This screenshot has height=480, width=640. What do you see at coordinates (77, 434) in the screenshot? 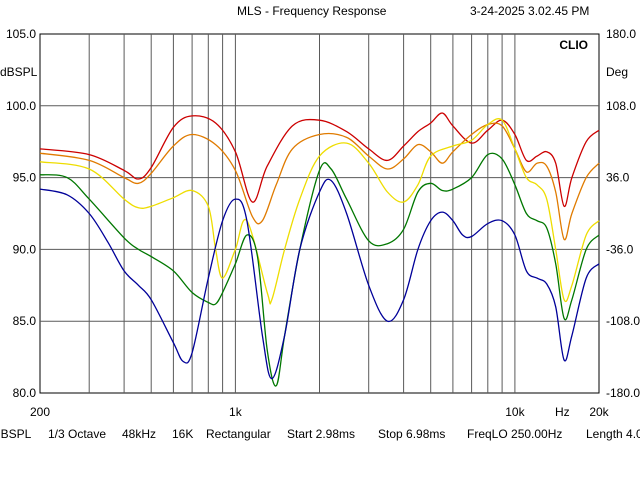
I see `footer-smoothing: 1/3 Octave` at bounding box center [77, 434].